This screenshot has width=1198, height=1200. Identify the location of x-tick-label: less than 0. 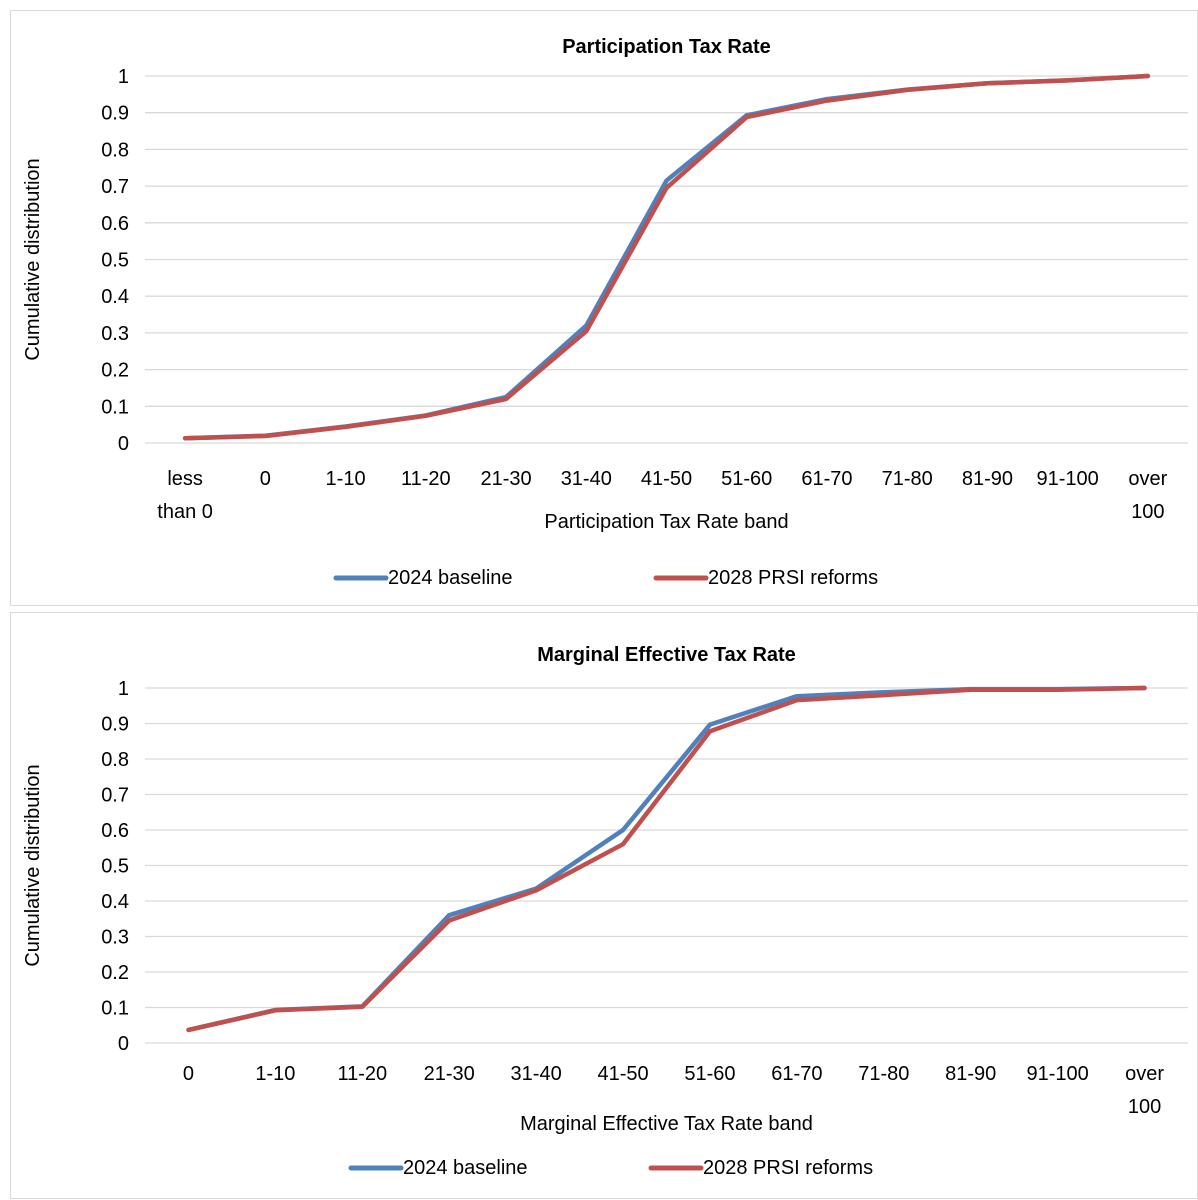
(185, 495).